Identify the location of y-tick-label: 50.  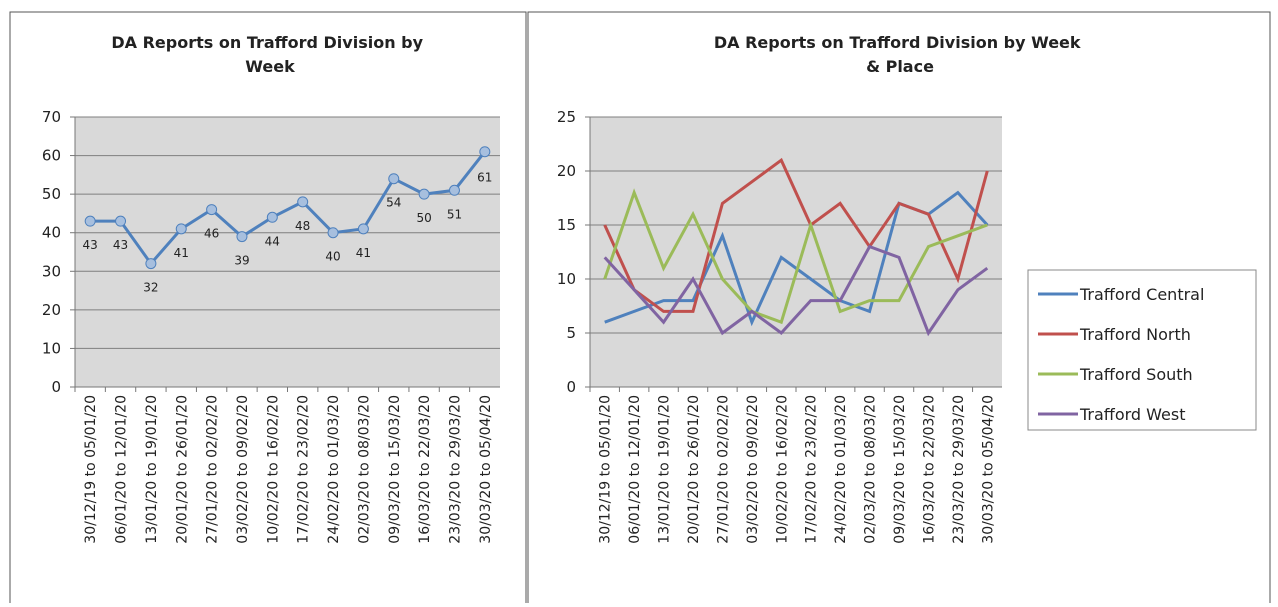
(51, 194).